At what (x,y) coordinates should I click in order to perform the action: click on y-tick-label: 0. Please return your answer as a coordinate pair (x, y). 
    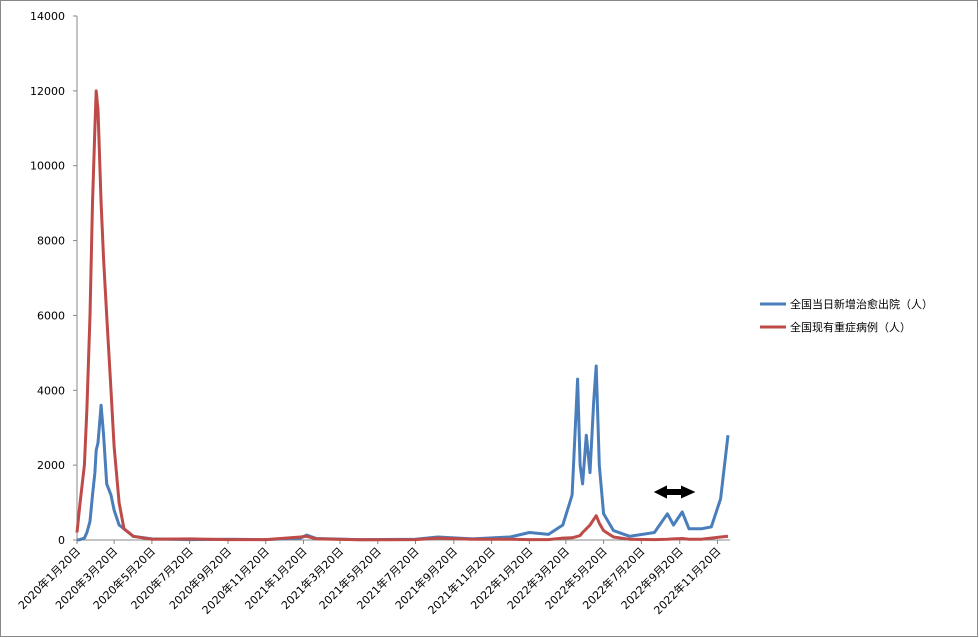
    Looking at the image, I should click on (61, 540).